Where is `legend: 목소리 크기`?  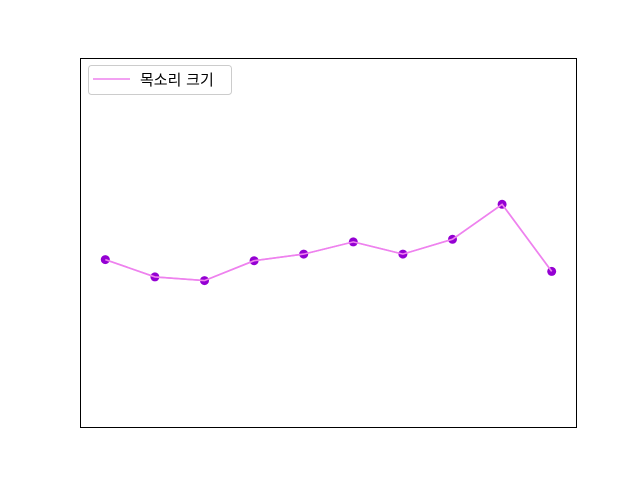
legend: 목소리 크기 is located at coordinates (160, 80).